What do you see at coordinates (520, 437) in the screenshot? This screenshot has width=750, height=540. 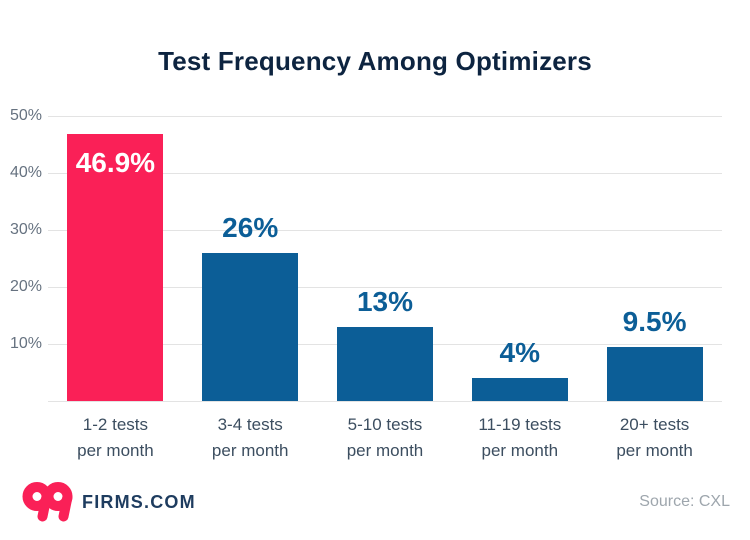 I see `x-tick-label: 11-19 tests per month` at bounding box center [520, 437].